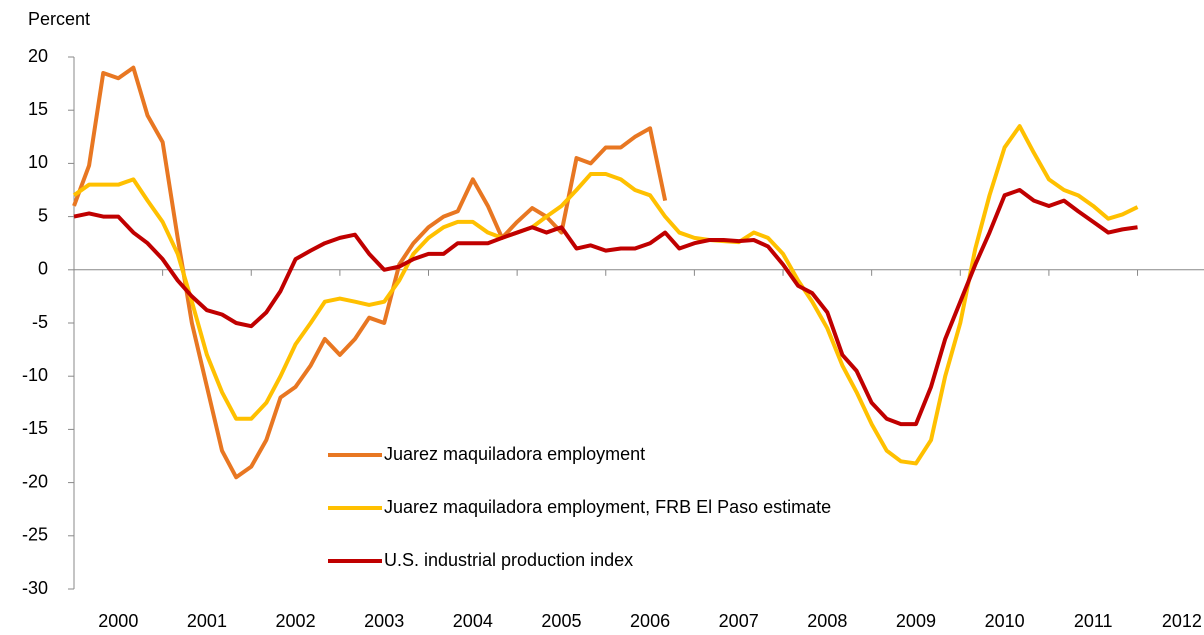 The width and height of the screenshot is (1204, 635). What do you see at coordinates (916, 621) in the screenshot?
I see `x-tick-label: 2009` at bounding box center [916, 621].